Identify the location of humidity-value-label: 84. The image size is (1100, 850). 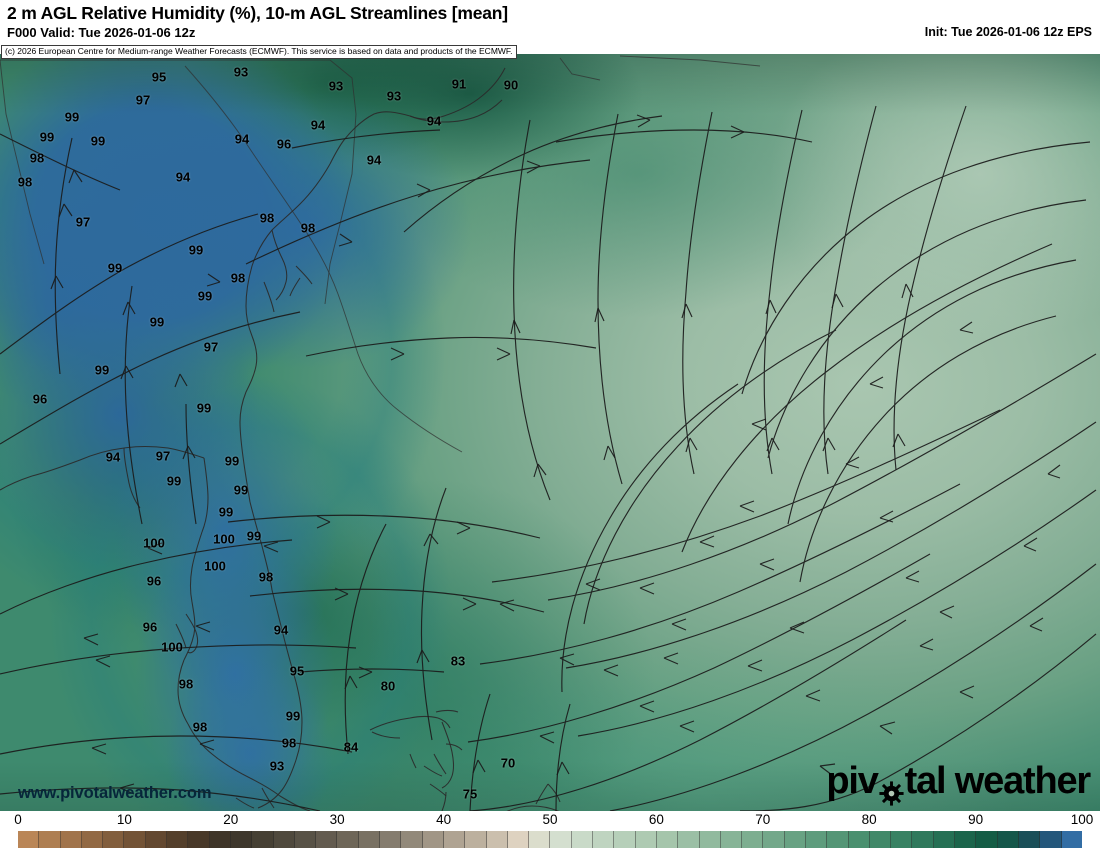
(351, 747).